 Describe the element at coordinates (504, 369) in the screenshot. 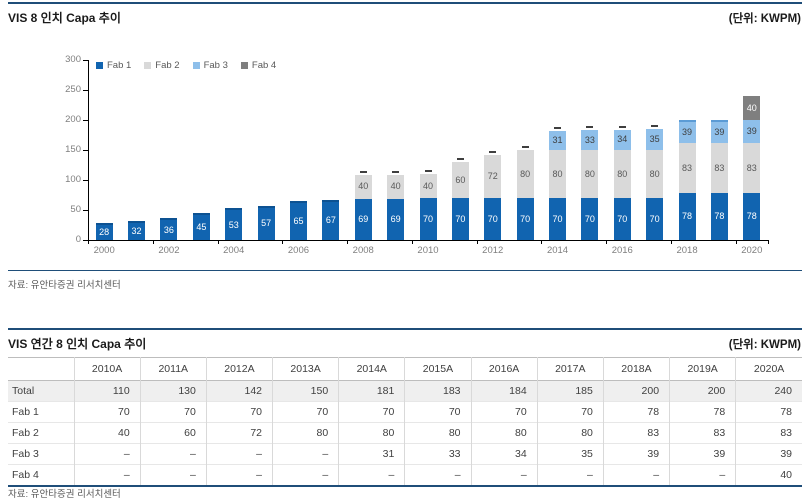

I see `year-column-header: 2016A` at that location.